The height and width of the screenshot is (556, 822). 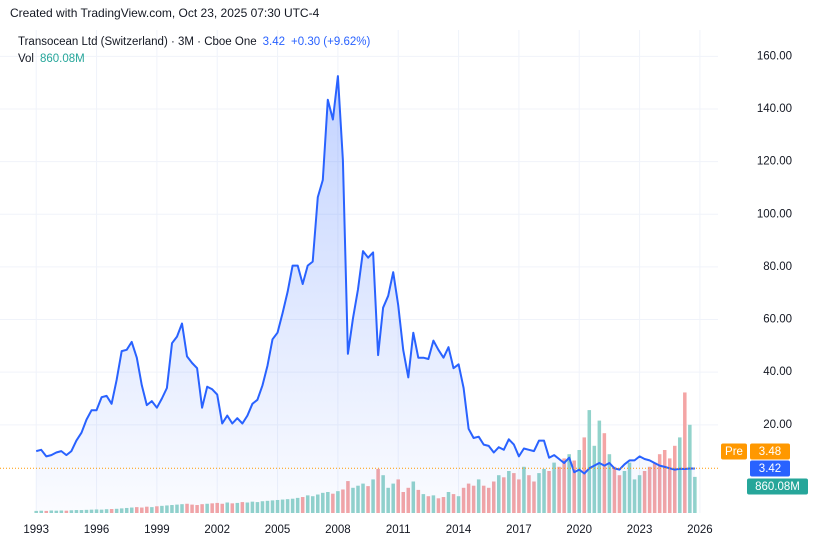 I want to click on volume-badge: 860.08M, so click(x=777, y=487).